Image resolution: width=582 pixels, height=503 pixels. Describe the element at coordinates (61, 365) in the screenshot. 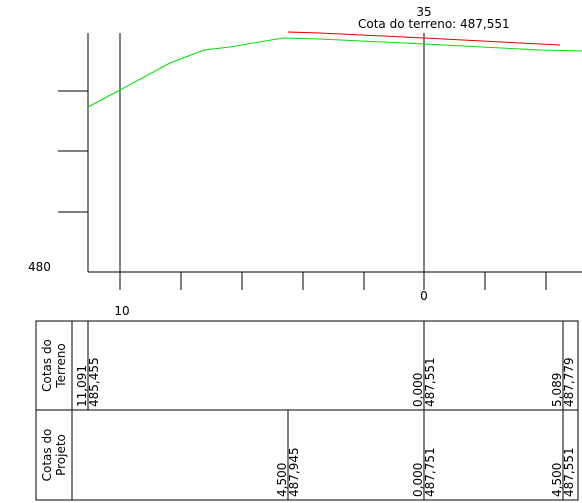

I see `row-header: Terreno` at that location.